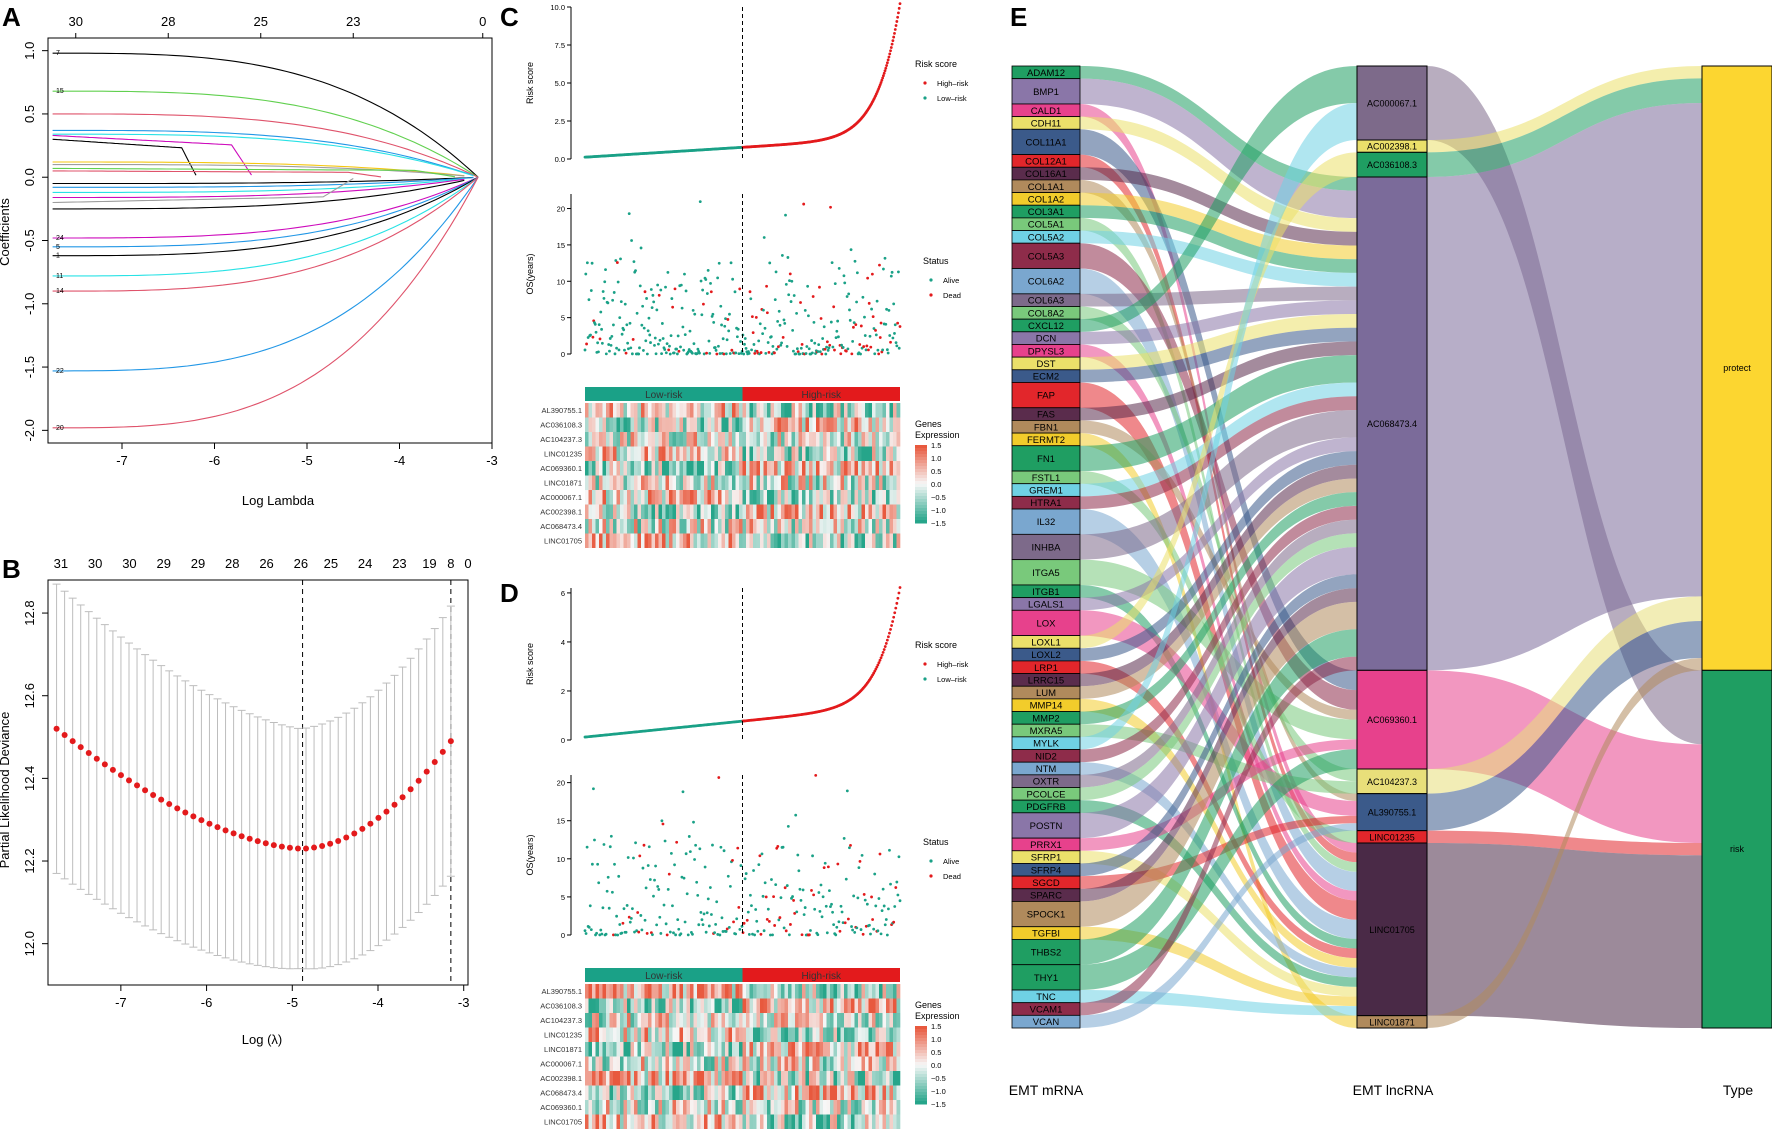 The width and height of the screenshot is (1772, 1143). I want to click on risk-score-point, so click(888, 637).